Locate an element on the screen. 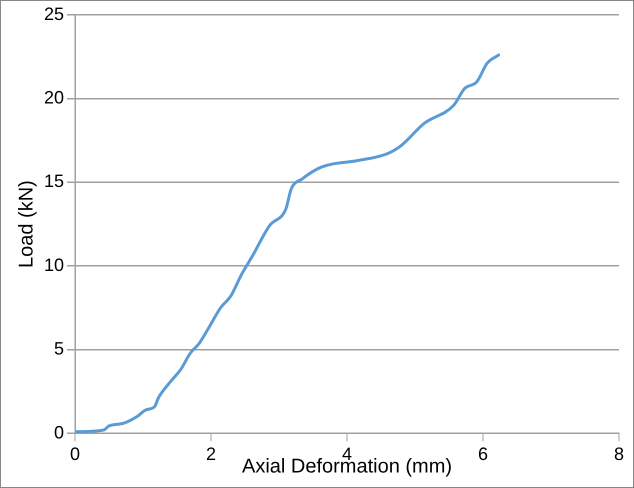  y-tick-label: 20 is located at coordinates (54, 97).